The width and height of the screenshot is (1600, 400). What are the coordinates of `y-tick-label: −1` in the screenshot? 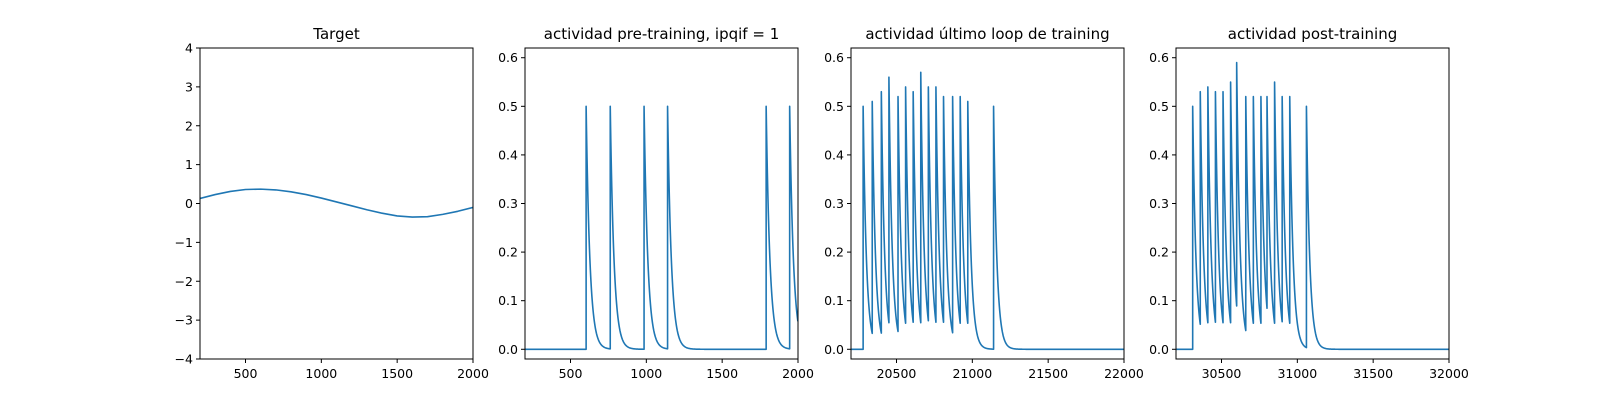 It's located at (184, 242).